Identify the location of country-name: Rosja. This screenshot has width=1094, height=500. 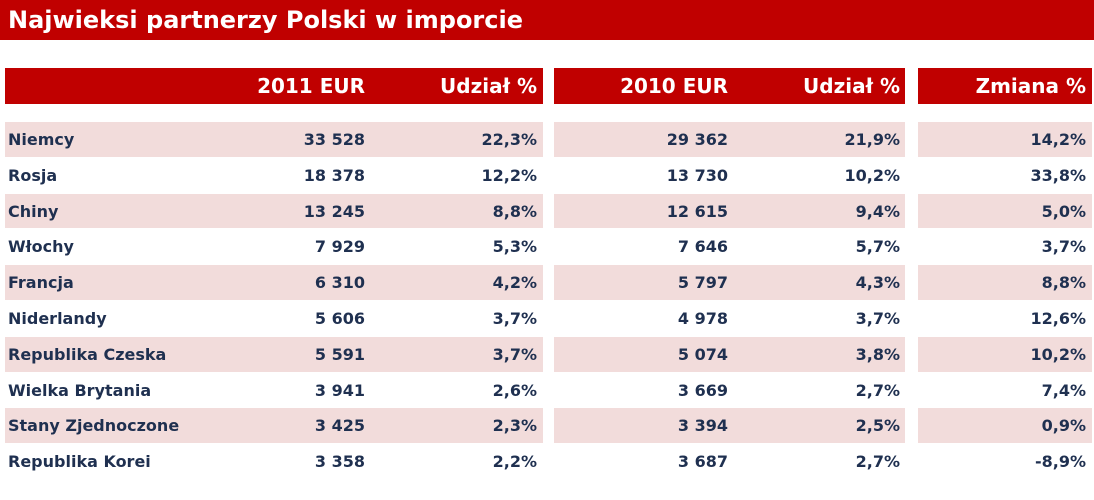
(33, 175).